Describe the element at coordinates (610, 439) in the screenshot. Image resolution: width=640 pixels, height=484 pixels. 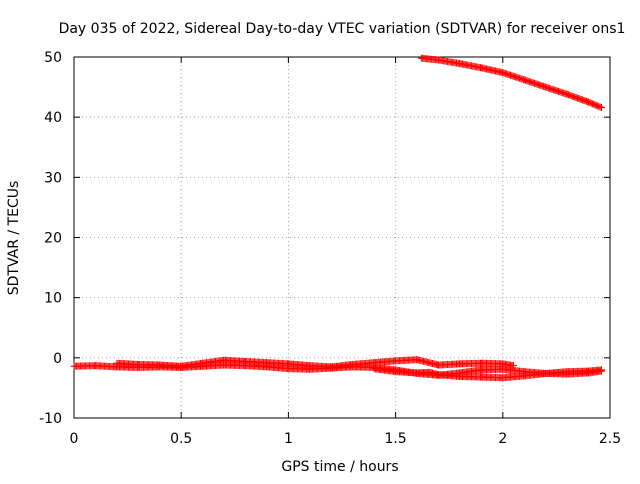
I see `x-tick-label: 2.5` at that location.